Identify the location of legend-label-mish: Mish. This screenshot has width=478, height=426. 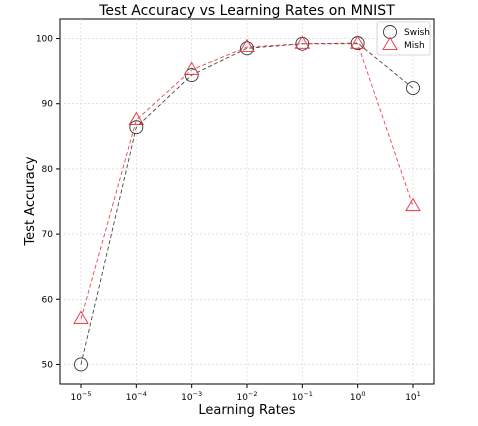
(414, 46).